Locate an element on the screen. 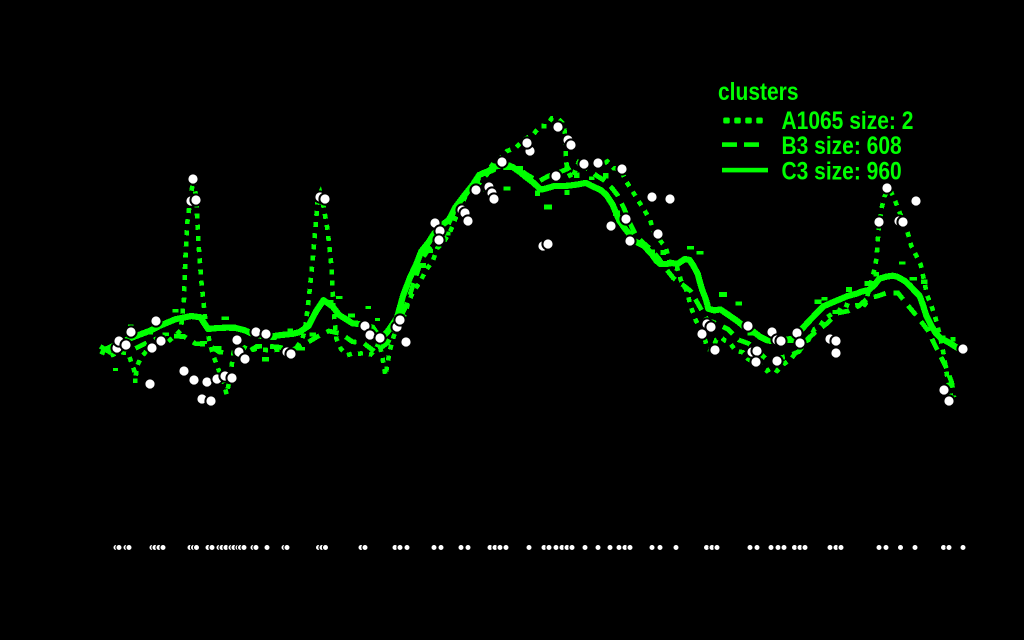  svg-text: A1065 size: 2 is located at coordinates (848, 120).